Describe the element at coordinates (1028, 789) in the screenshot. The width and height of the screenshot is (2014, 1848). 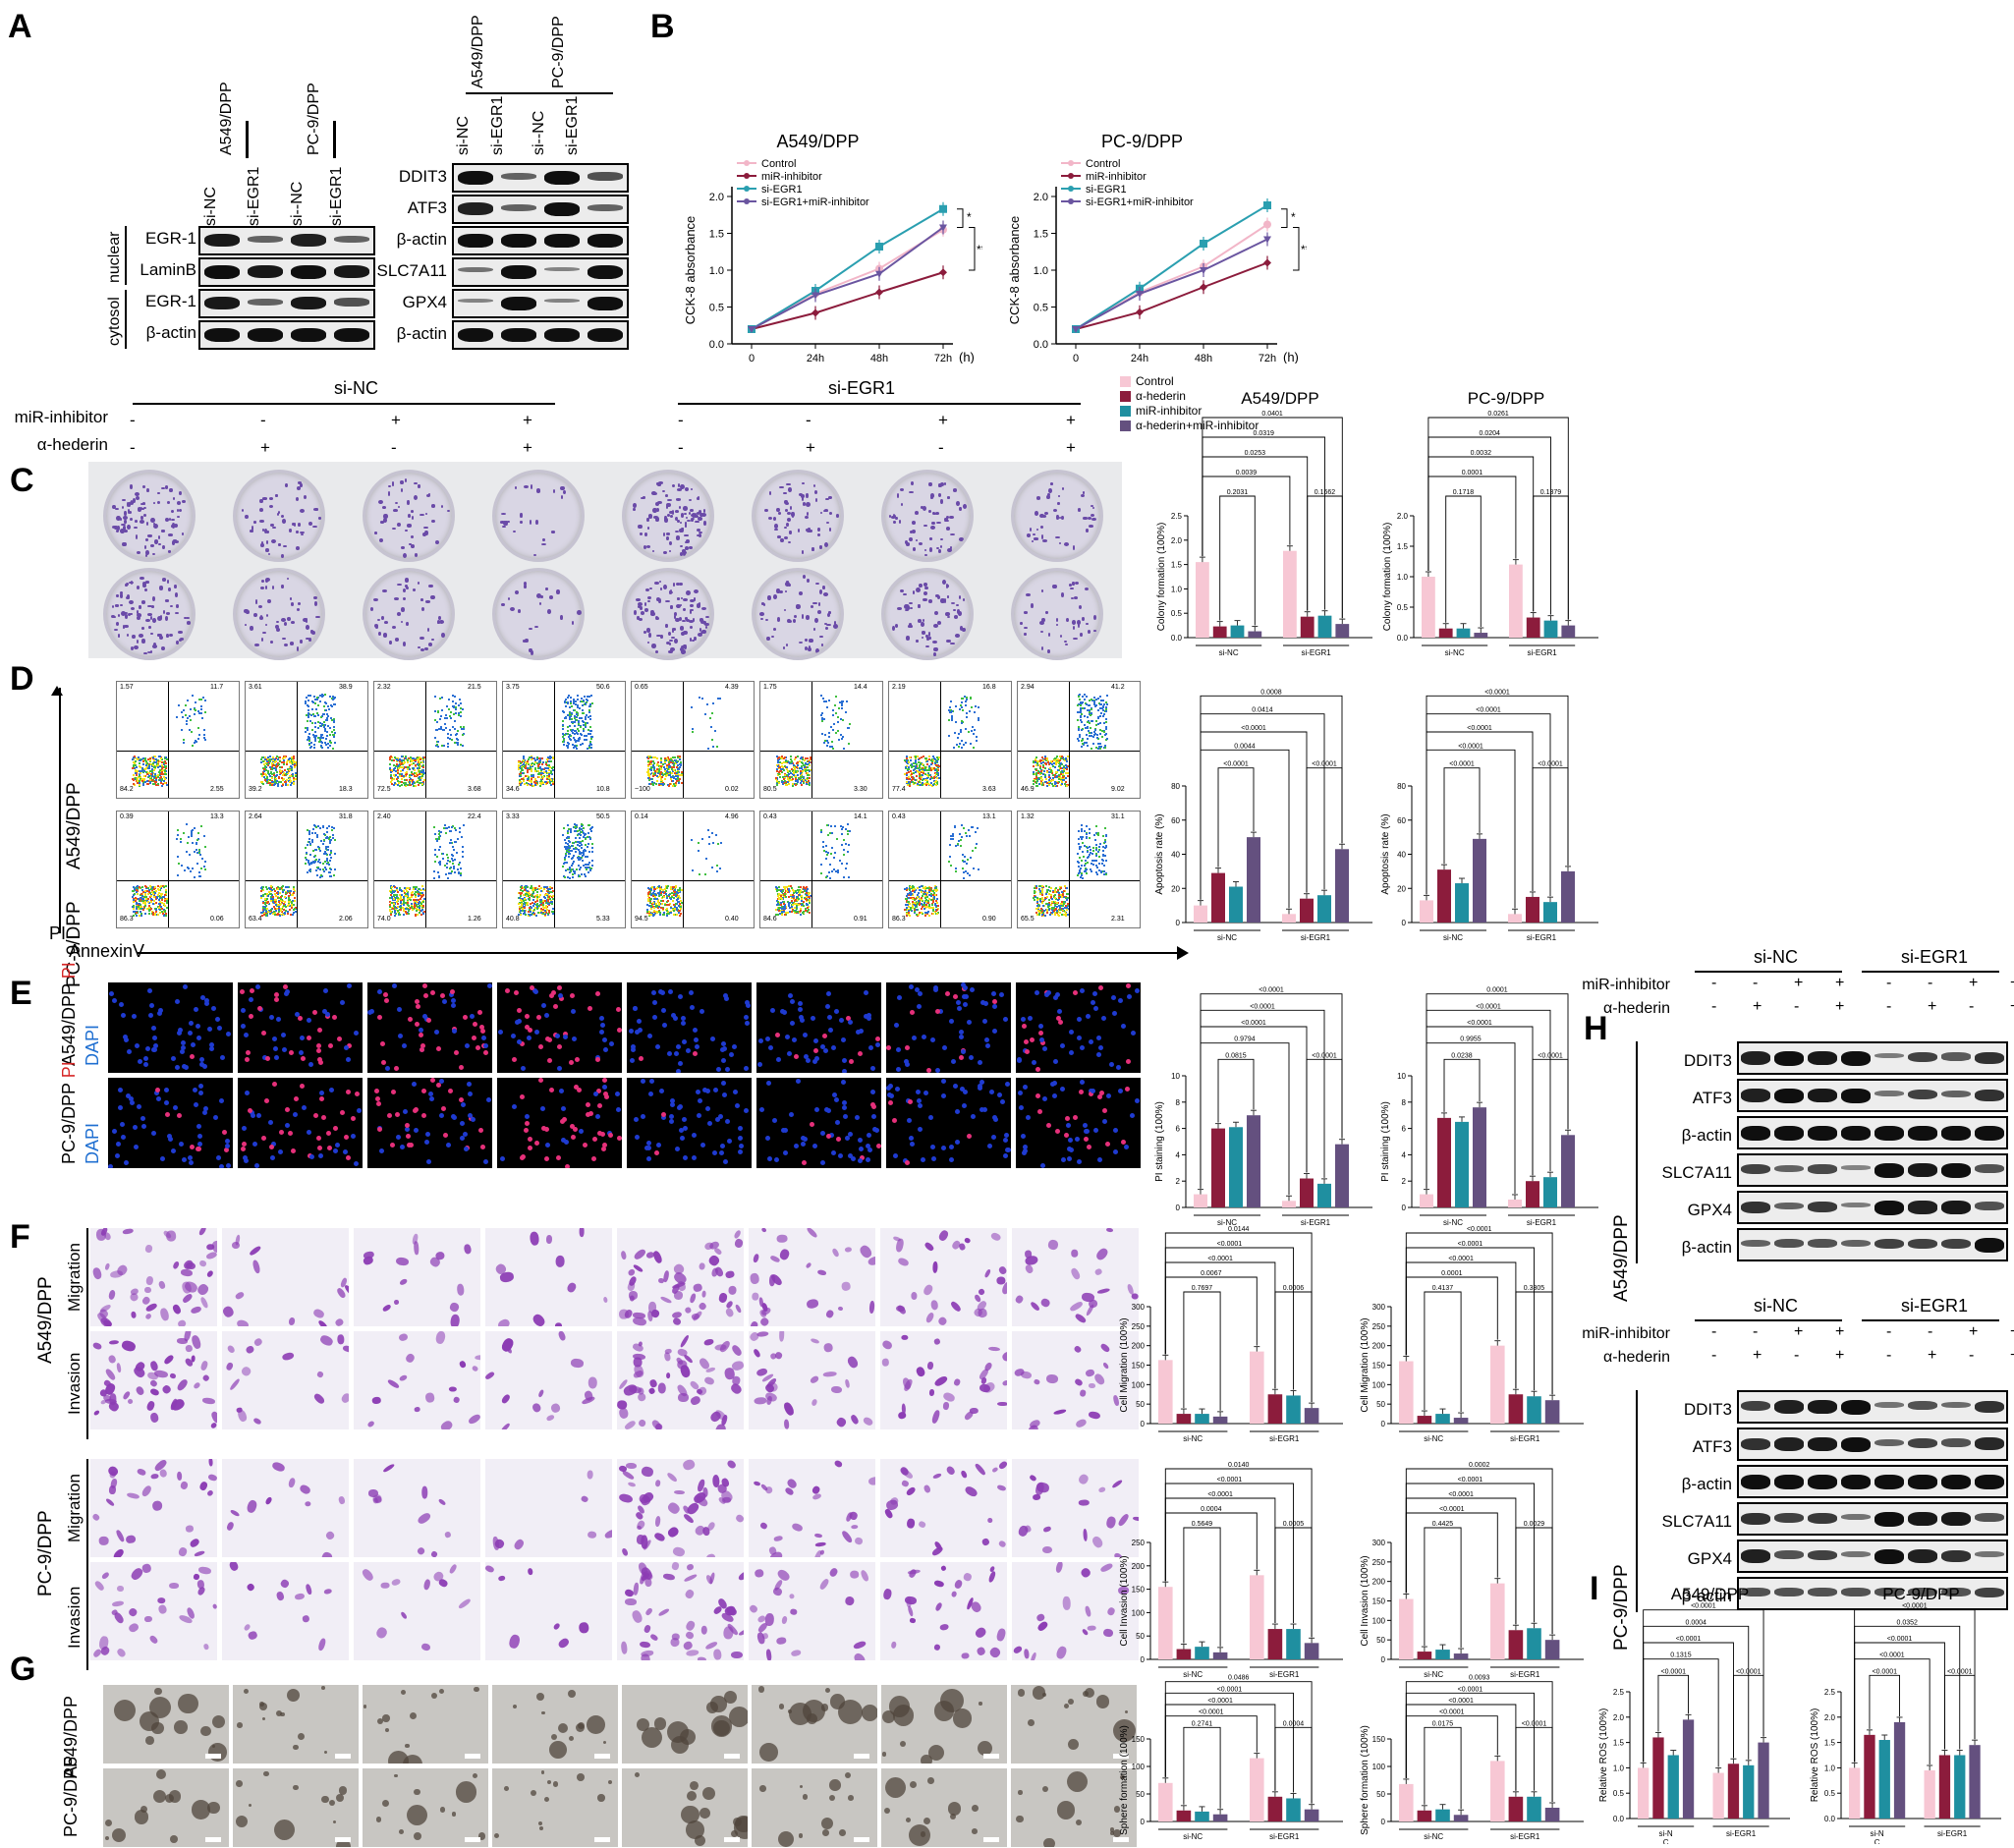
I see `quadrant-value: 46.9` at that location.